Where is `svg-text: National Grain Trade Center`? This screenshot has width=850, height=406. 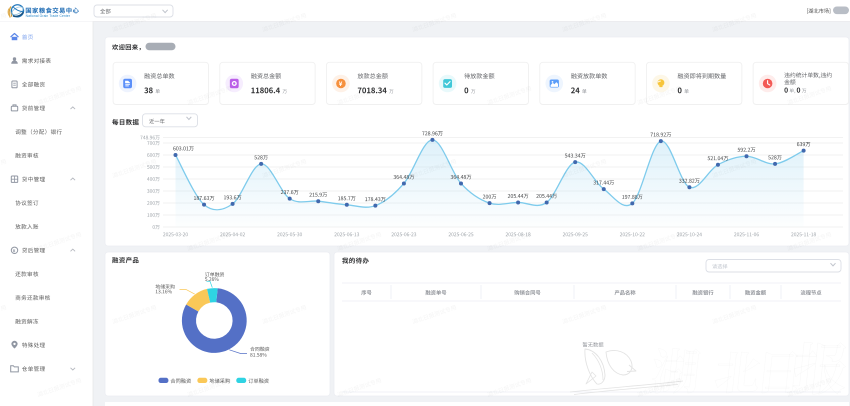 svg-text: National Grain Trade Center is located at coordinates (48, 16).